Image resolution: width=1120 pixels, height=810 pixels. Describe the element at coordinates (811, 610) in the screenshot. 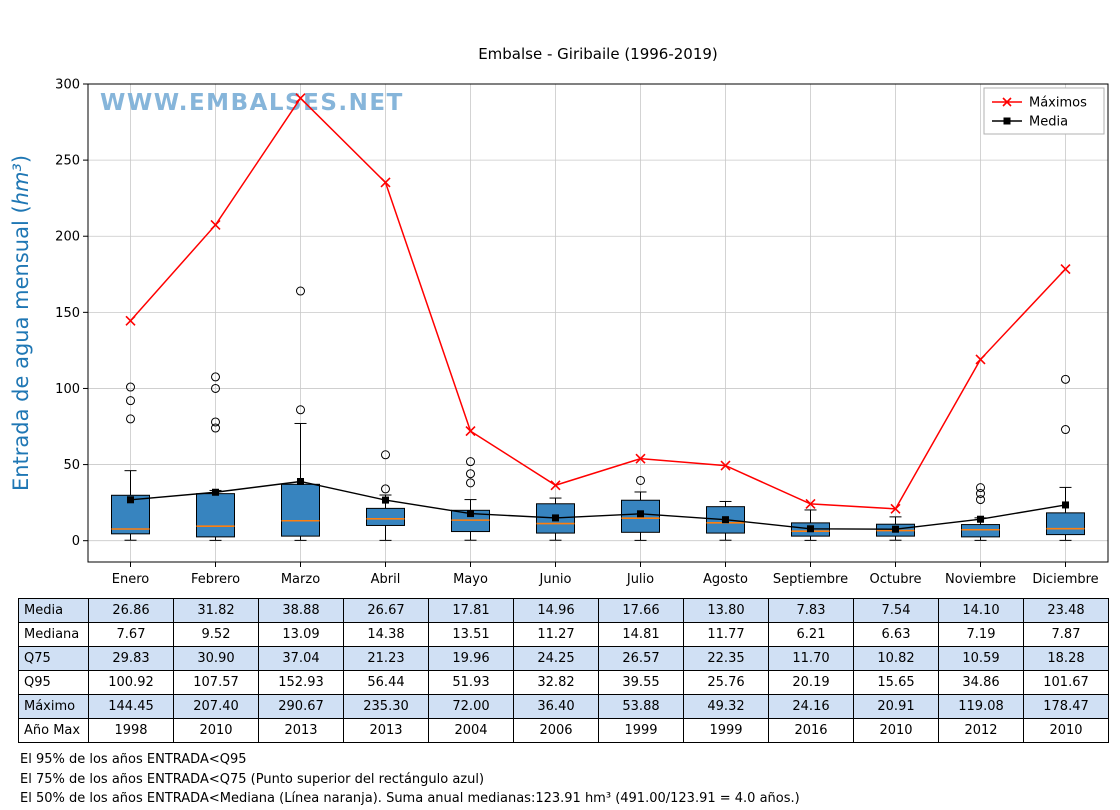

I see `table-cell: 7.83` at that location.